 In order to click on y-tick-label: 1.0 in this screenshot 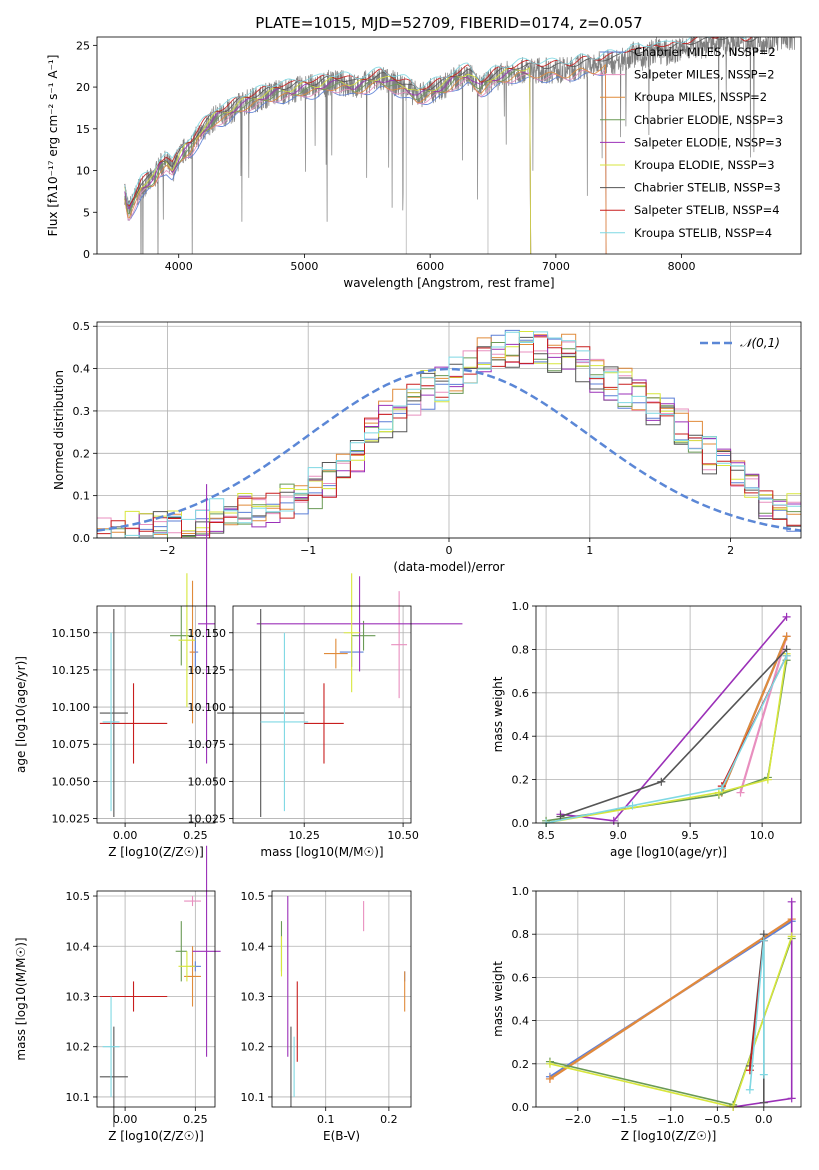, I will do `click(521, 606)`.